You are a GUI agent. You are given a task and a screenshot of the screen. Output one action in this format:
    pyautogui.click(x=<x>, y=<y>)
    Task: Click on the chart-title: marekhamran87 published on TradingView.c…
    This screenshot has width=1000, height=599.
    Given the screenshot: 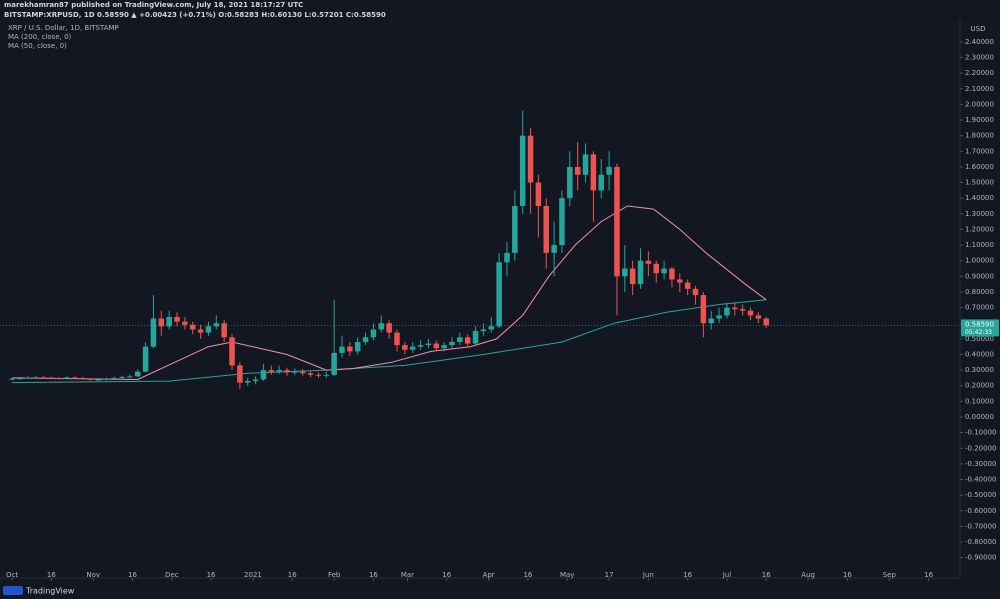 What is the action you would take?
    pyautogui.click(x=153, y=5)
    